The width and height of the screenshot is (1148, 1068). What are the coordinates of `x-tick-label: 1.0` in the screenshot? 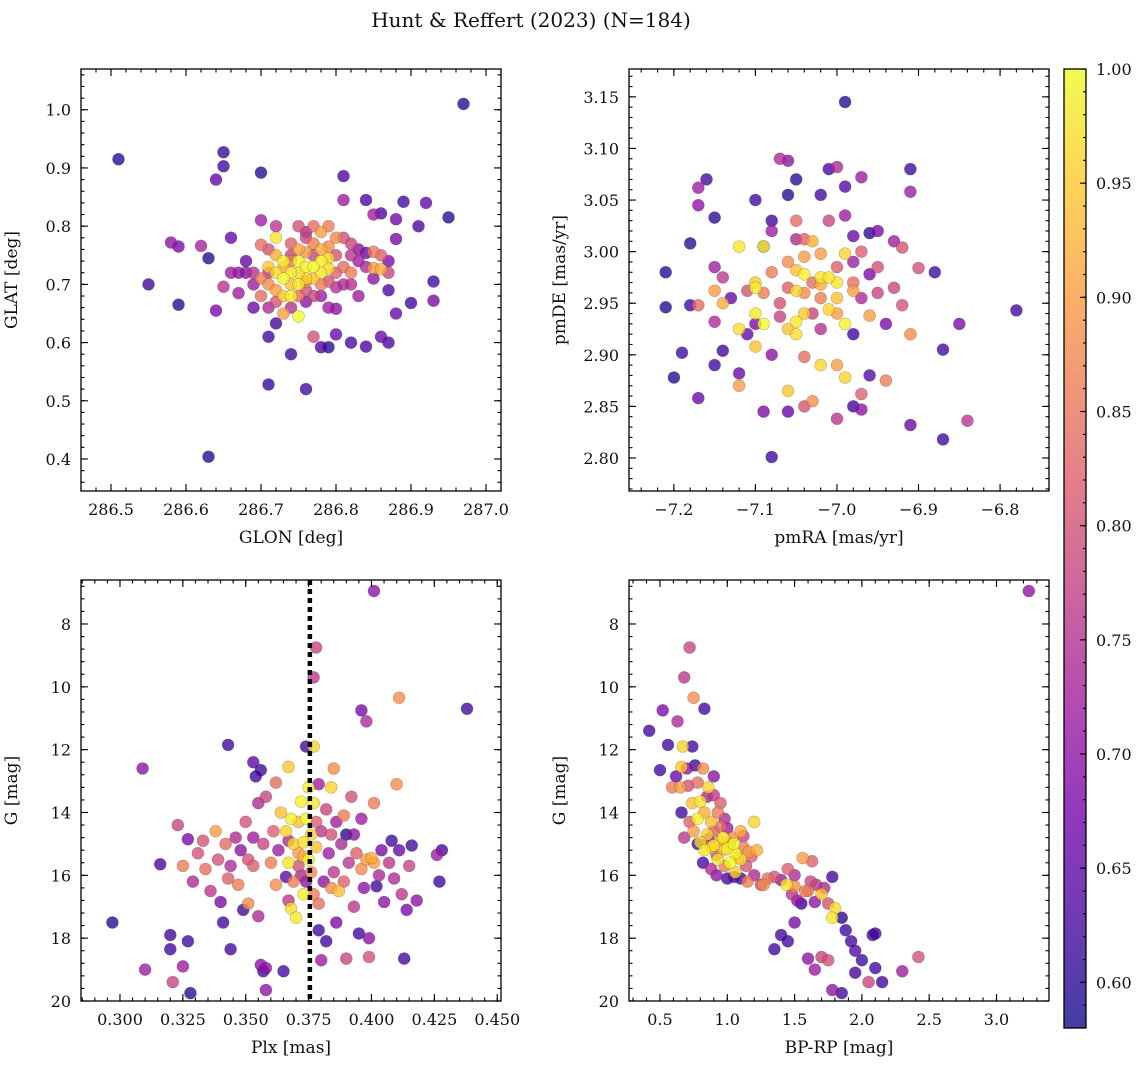 It's located at (727, 1019).